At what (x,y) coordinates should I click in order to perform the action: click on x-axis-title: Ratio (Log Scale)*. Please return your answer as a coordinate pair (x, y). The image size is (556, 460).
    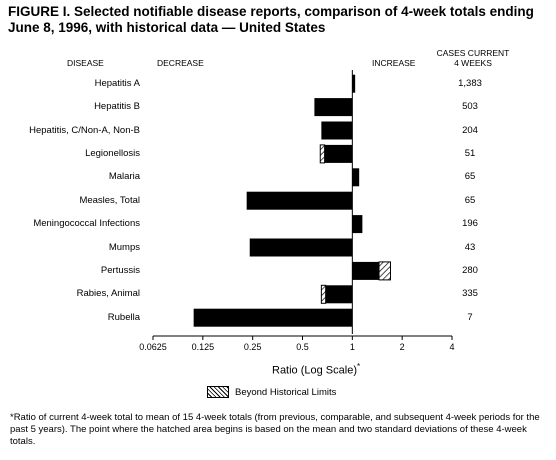
    Looking at the image, I should click on (316, 369).